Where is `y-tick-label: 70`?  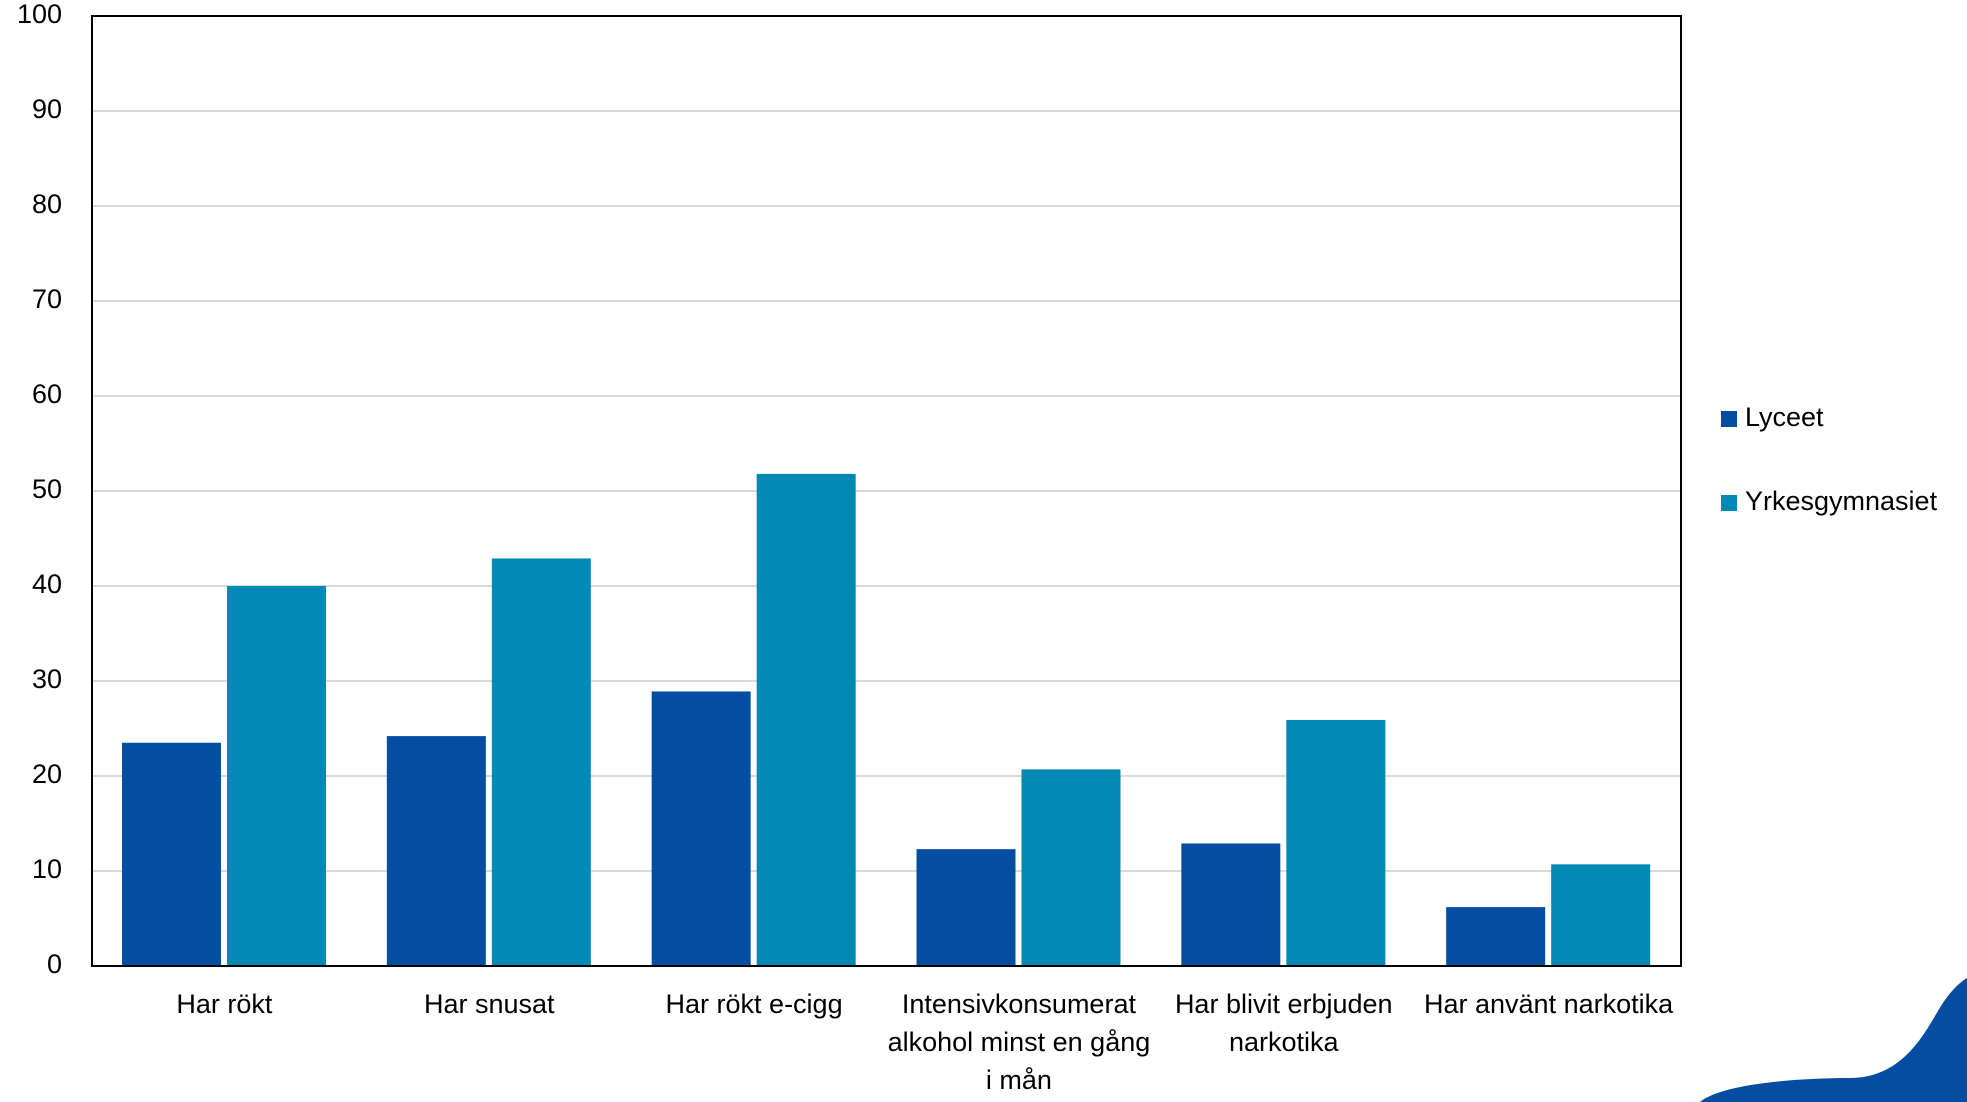 y-tick-label: 70 is located at coordinates (47, 299).